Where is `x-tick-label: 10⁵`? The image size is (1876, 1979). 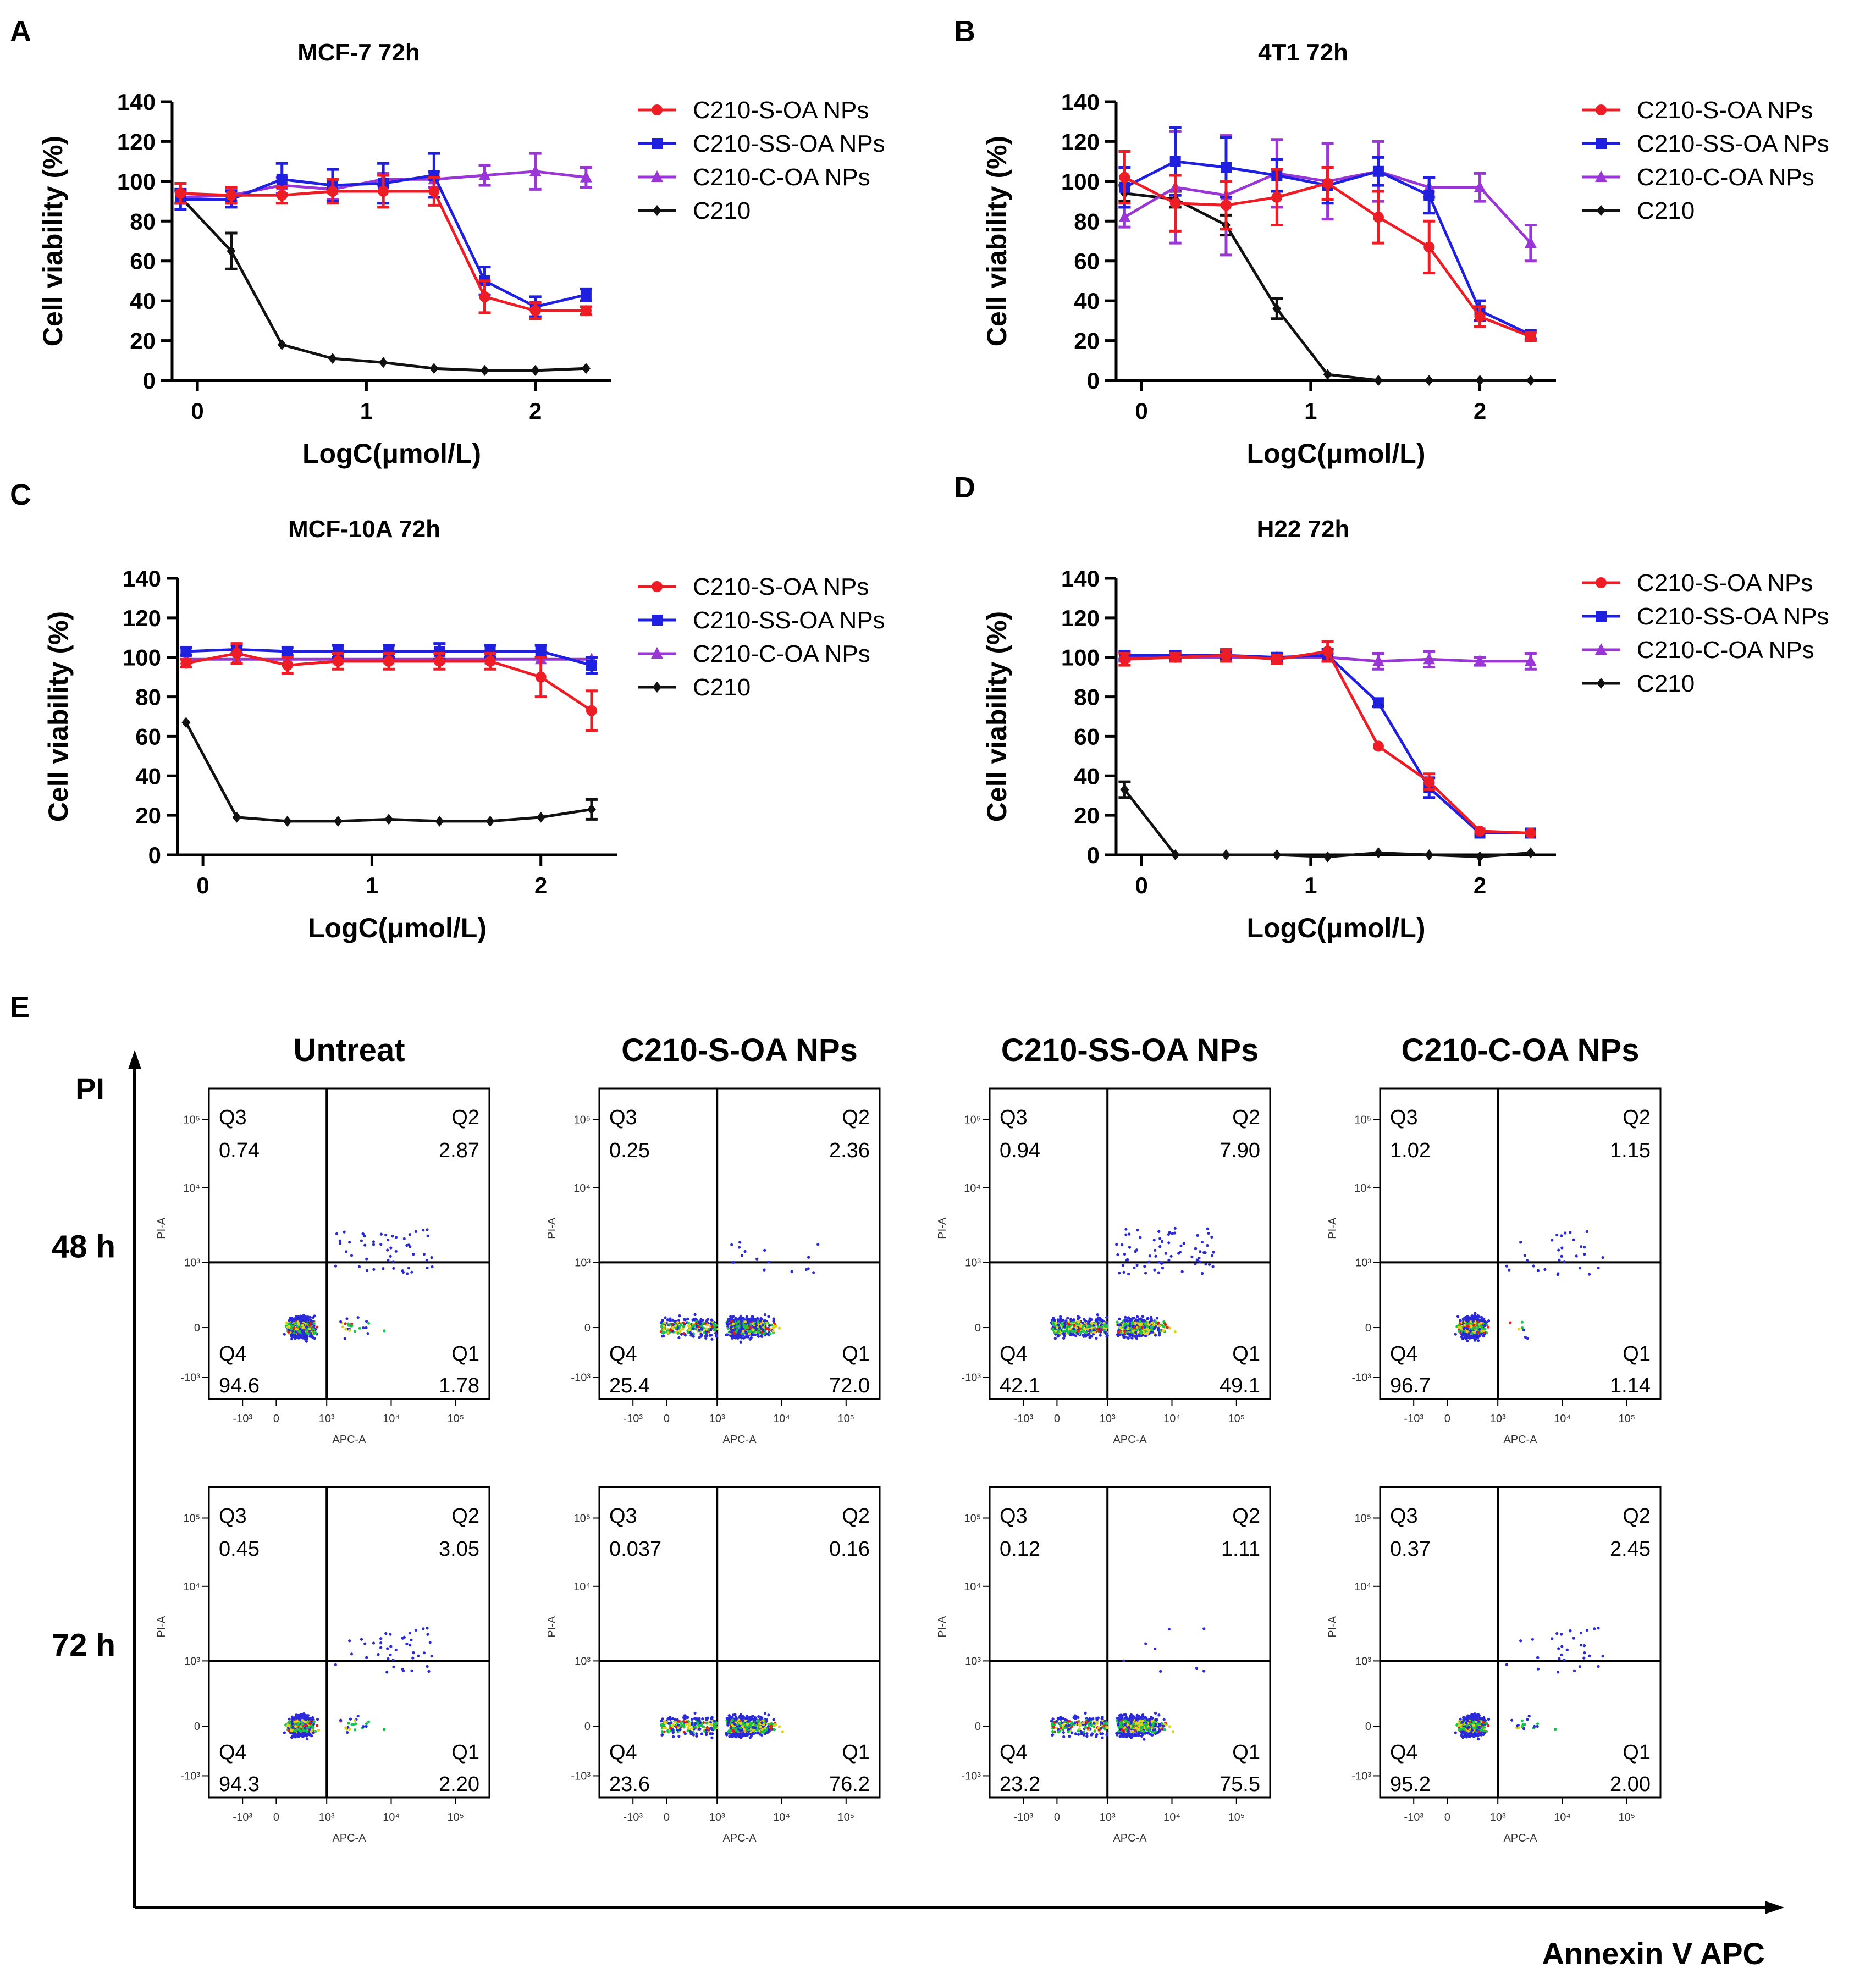 x-tick-label: 10⁵ is located at coordinates (1627, 1419).